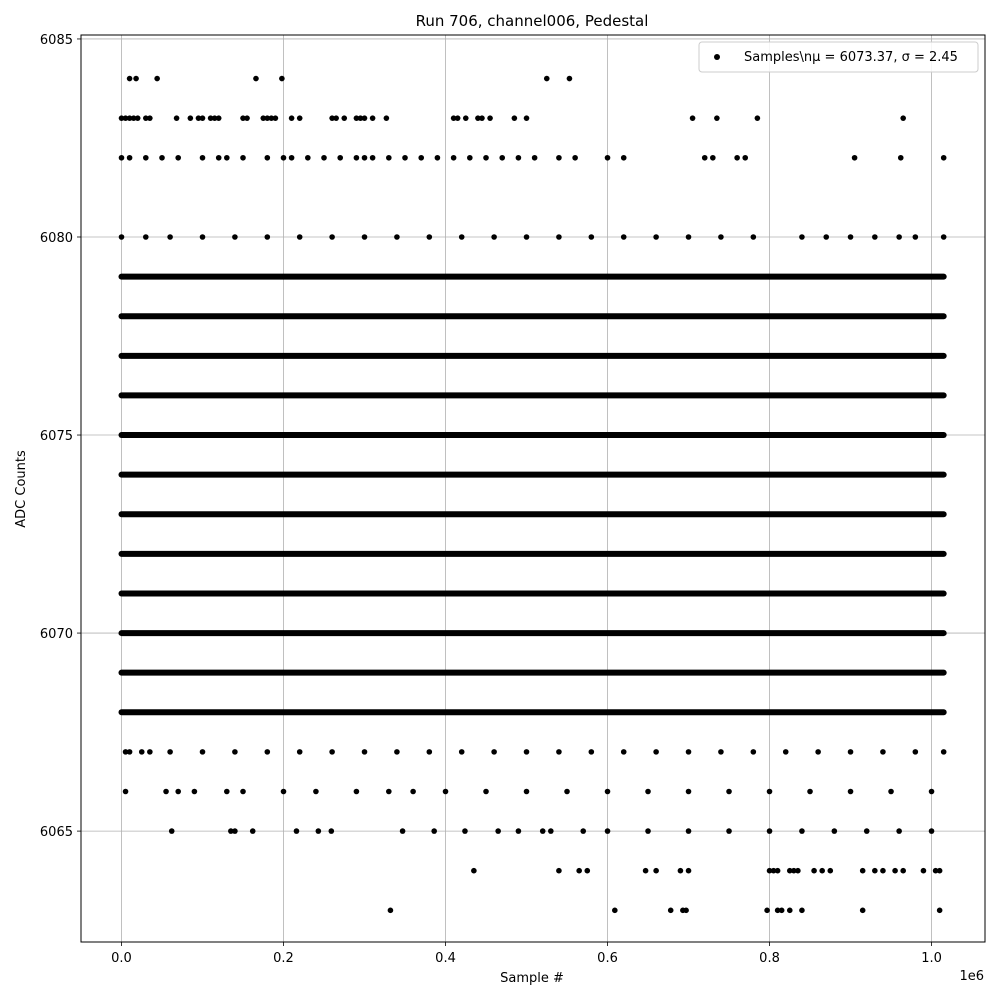  What do you see at coordinates (526, 954) in the screenshot?
I see `x-axis-ticks: 0.0 0.2 0.4 0.6 0.8 1.0` at bounding box center [526, 954].